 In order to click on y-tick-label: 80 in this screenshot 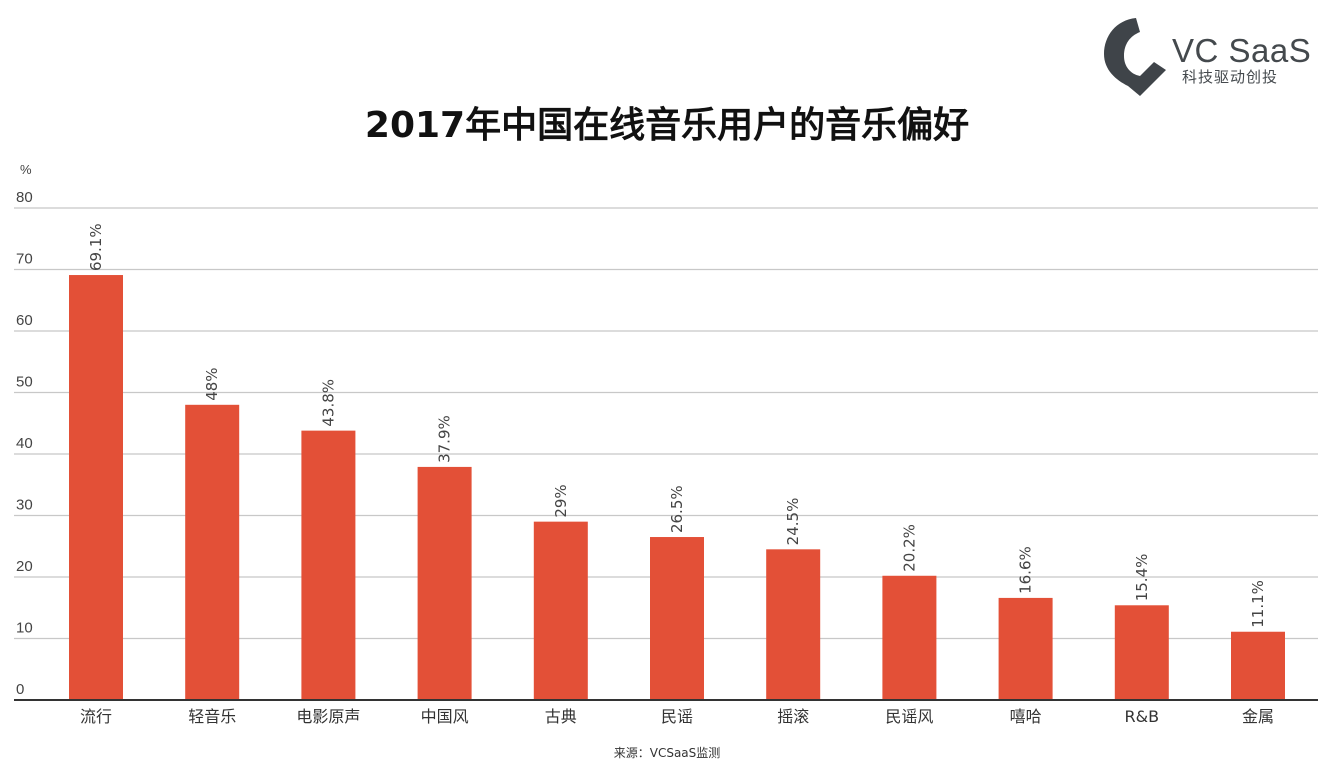, I will do `click(24, 197)`.